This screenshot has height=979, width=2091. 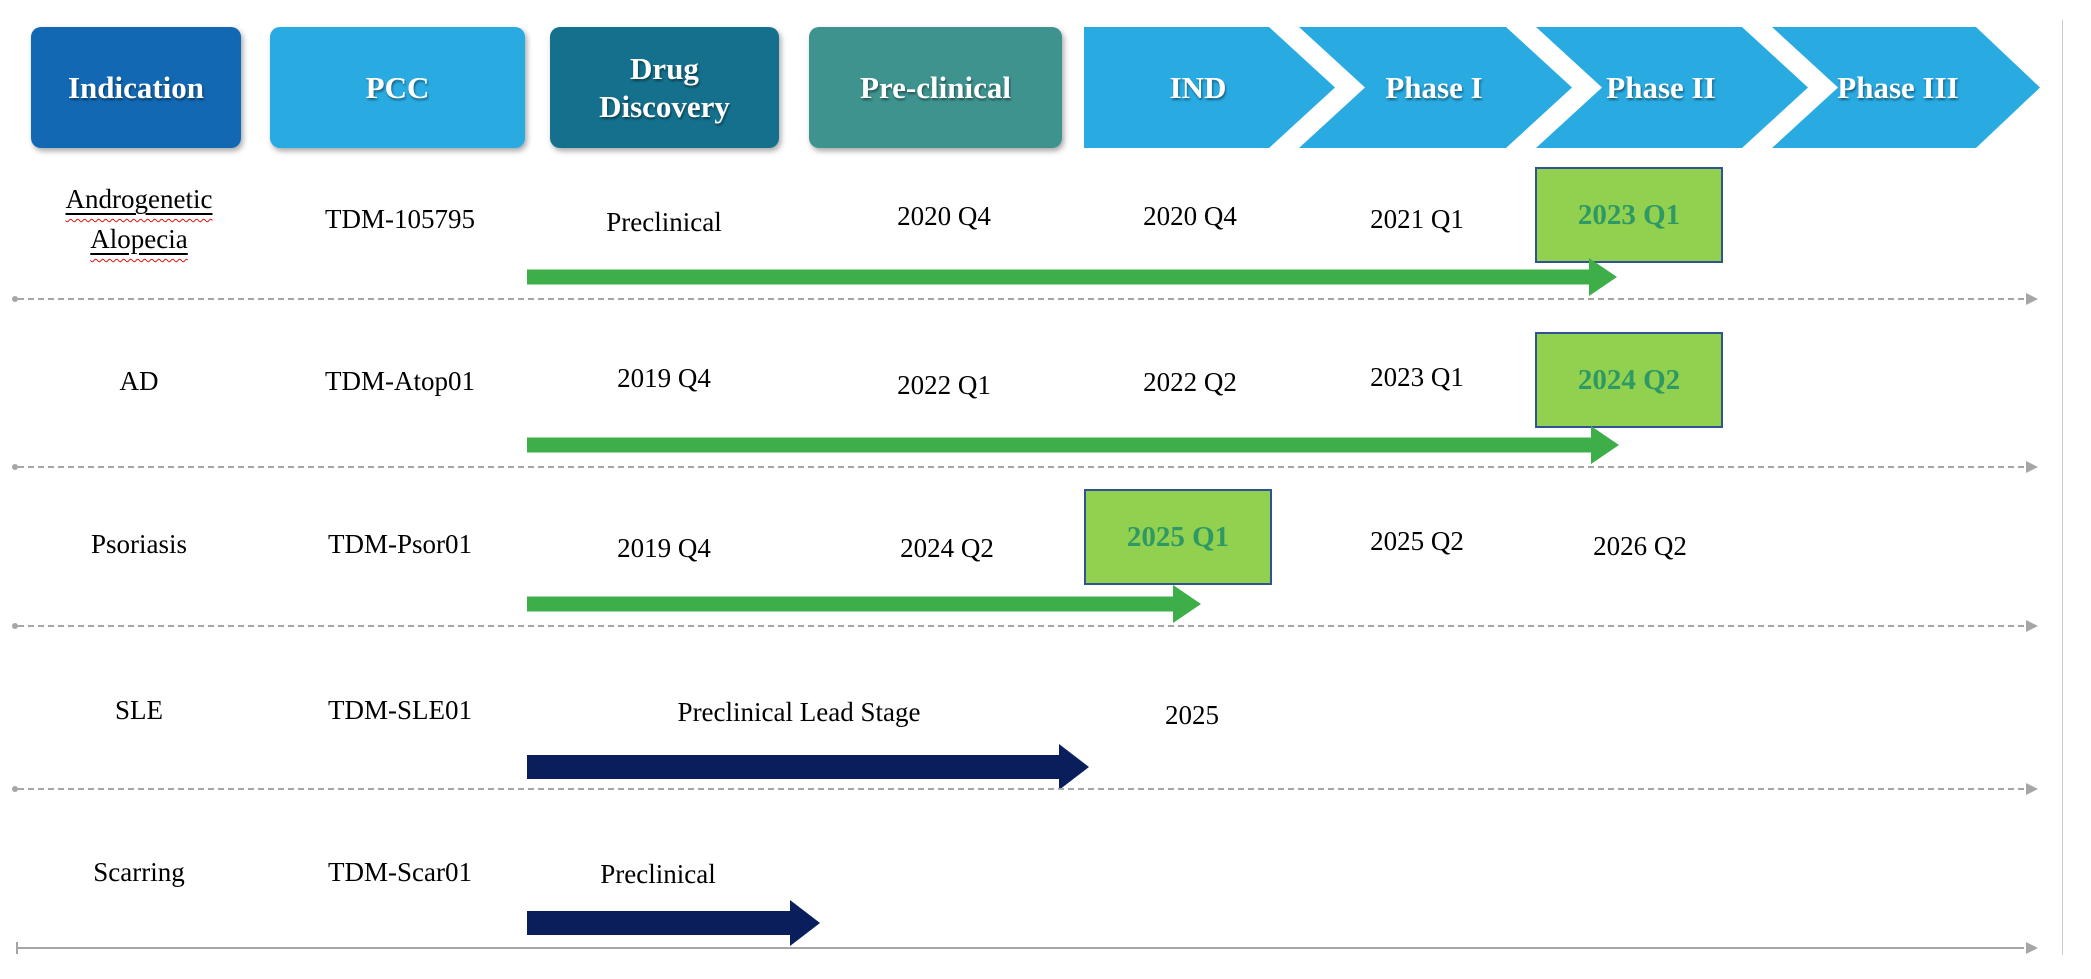 What do you see at coordinates (944, 385) in the screenshot?
I see `row2-pre-clinical: 2022 Q1` at bounding box center [944, 385].